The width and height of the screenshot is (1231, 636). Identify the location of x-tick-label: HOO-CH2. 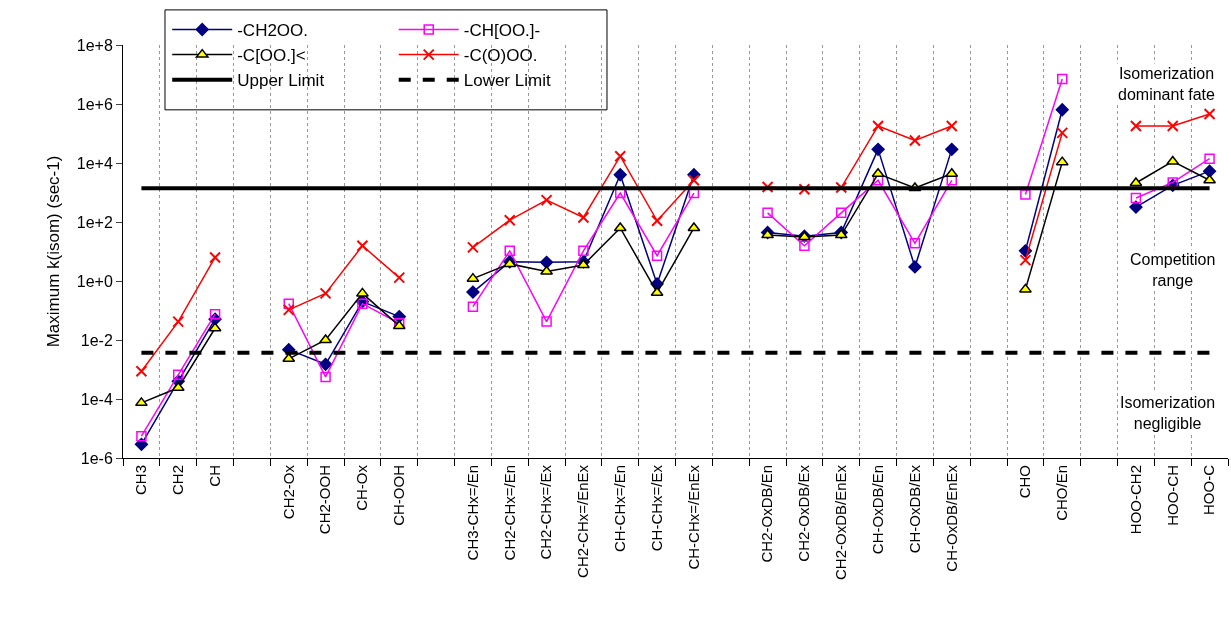
(1135, 500).